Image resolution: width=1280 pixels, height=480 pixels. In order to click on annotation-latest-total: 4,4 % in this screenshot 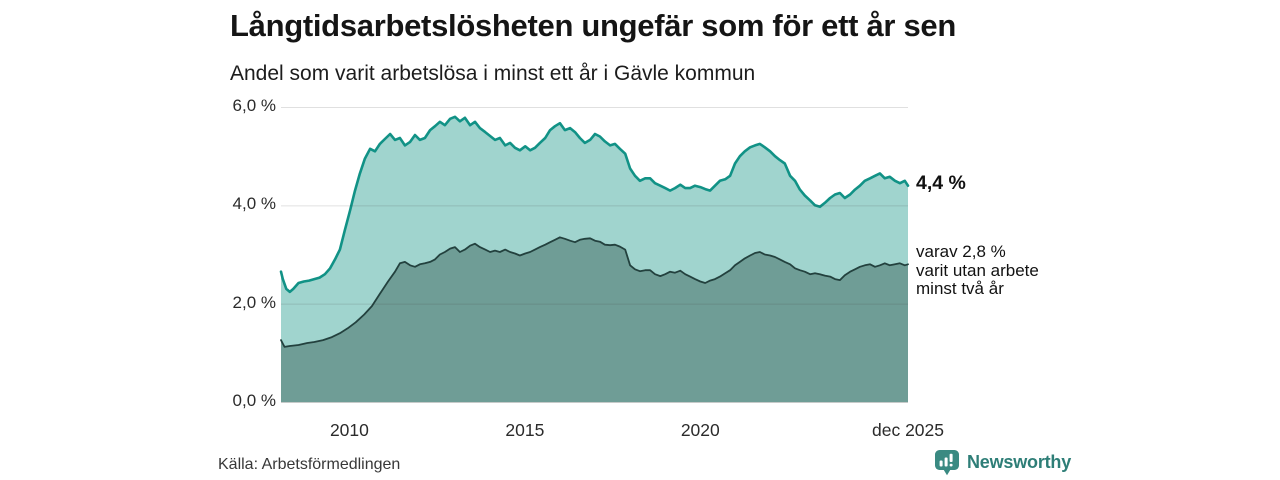, I will do `click(941, 183)`.